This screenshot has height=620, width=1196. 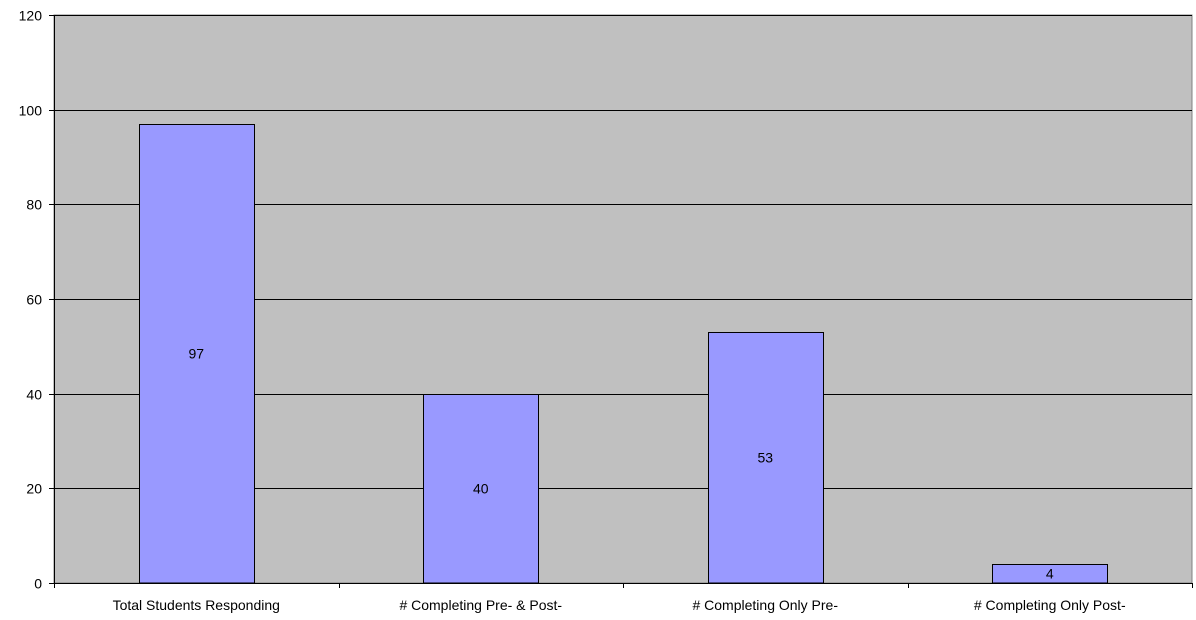 I want to click on data-label: 4, so click(x=1050, y=574).